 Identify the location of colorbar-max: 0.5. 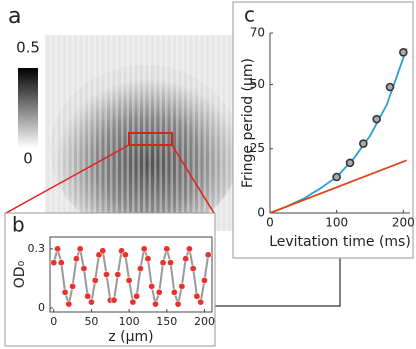
(28, 48).